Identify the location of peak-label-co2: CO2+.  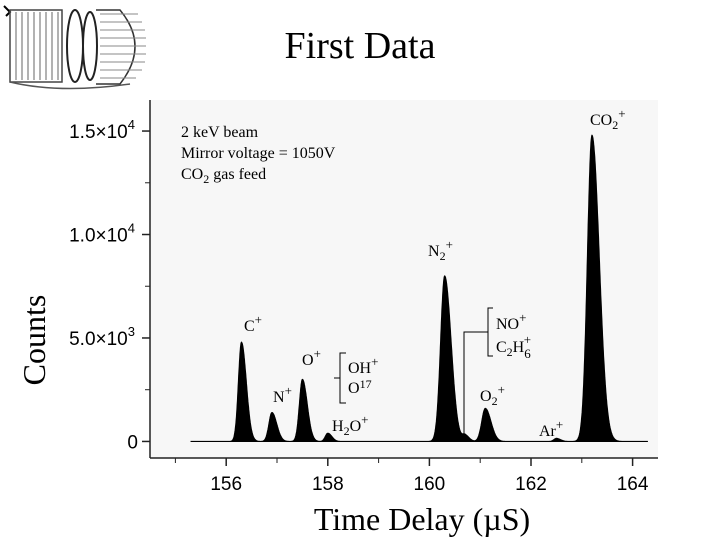
(608, 119).